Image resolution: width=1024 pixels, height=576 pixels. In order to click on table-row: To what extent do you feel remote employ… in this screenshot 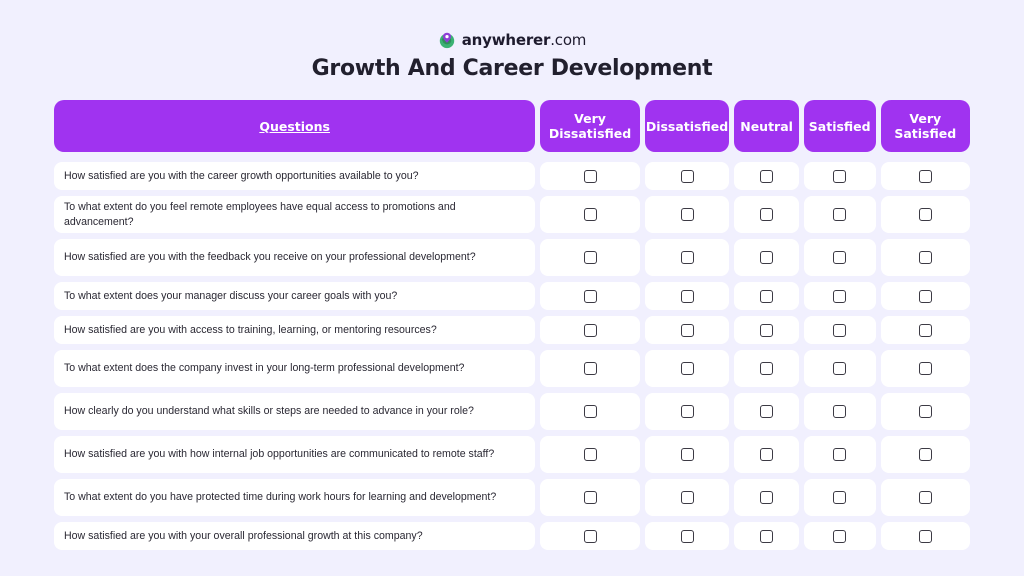, I will do `click(512, 214)`.